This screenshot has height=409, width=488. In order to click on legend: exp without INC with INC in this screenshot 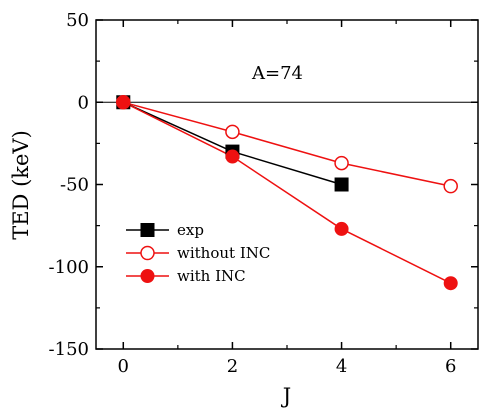, I will do `click(198, 253)`.